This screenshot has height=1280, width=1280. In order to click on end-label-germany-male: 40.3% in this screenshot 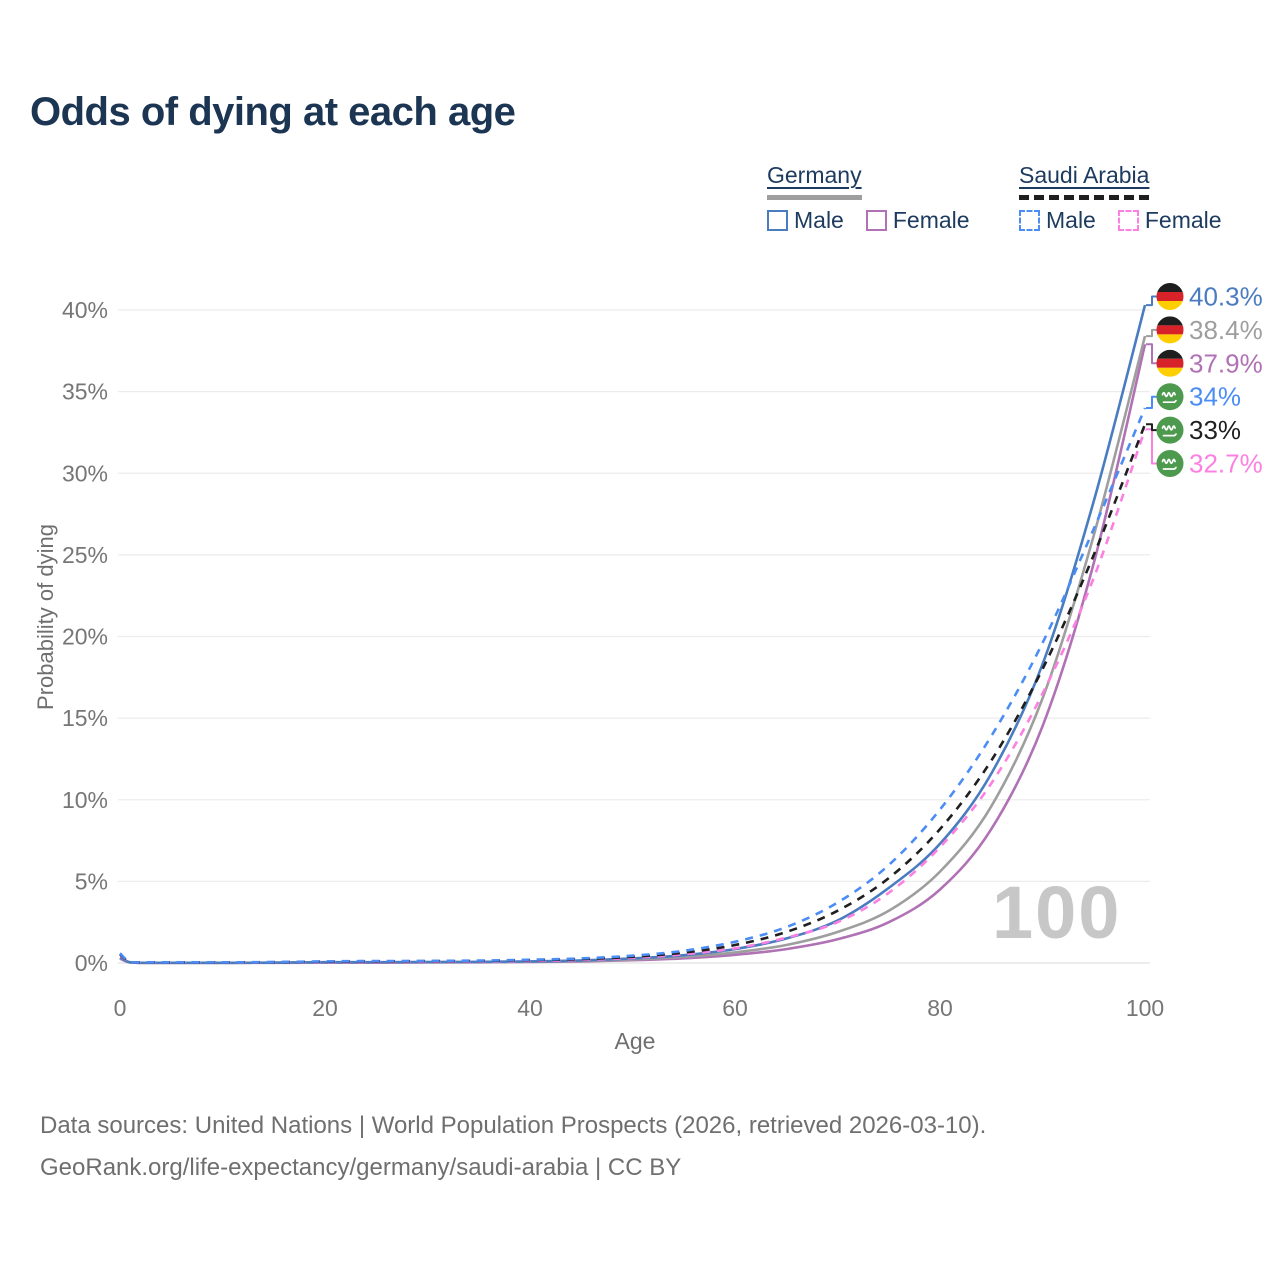, I will do `click(1226, 297)`.